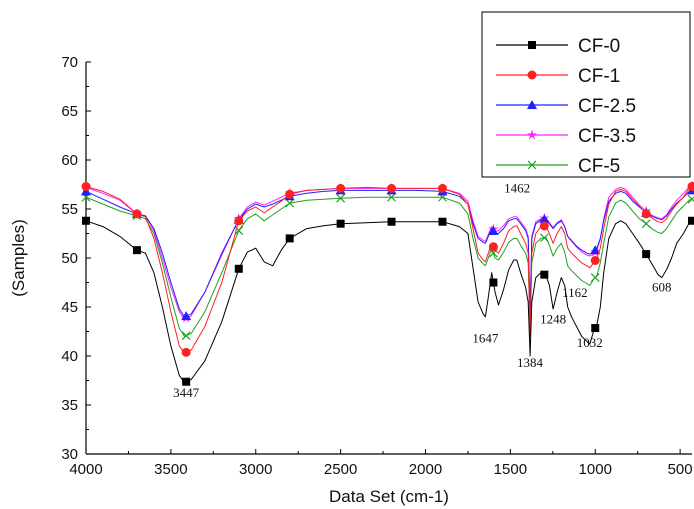  What do you see at coordinates (69, 111) in the screenshot?
I see `y-tick-label: 65` at bounding box center [69, 111].